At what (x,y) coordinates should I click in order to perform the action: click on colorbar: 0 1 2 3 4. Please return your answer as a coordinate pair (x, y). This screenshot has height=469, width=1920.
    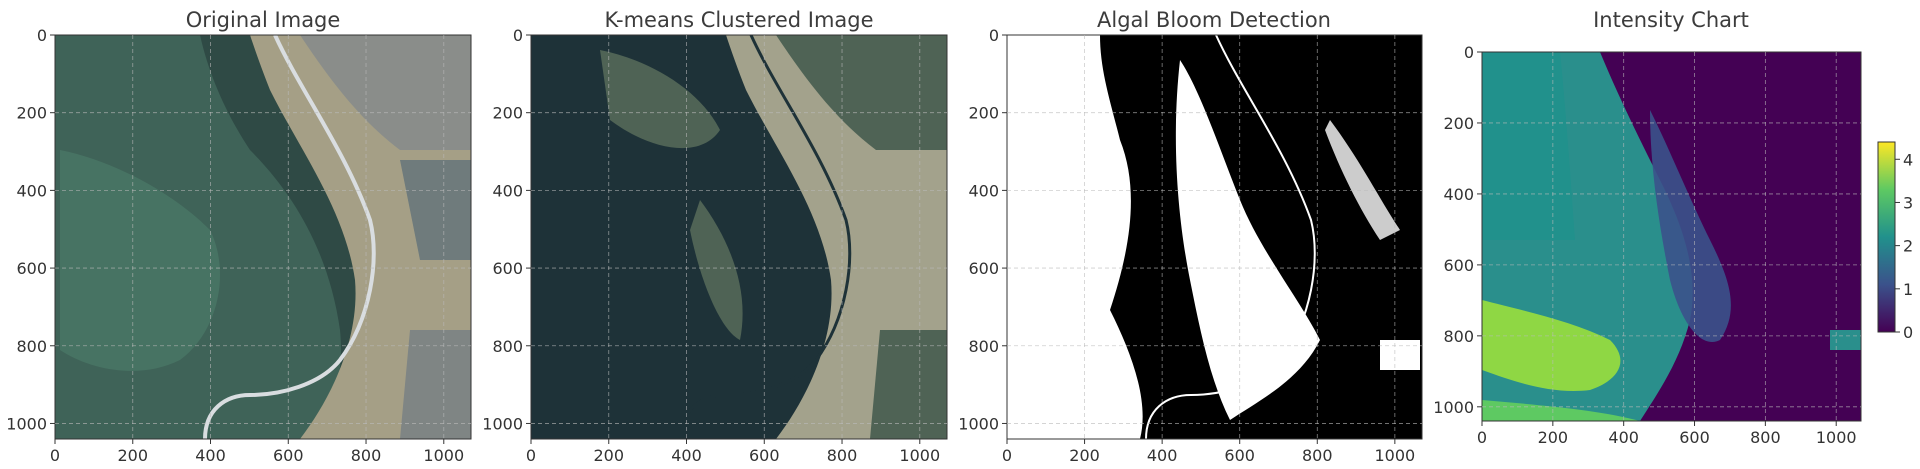
    Looking at the image, I should click on (1895, 241).